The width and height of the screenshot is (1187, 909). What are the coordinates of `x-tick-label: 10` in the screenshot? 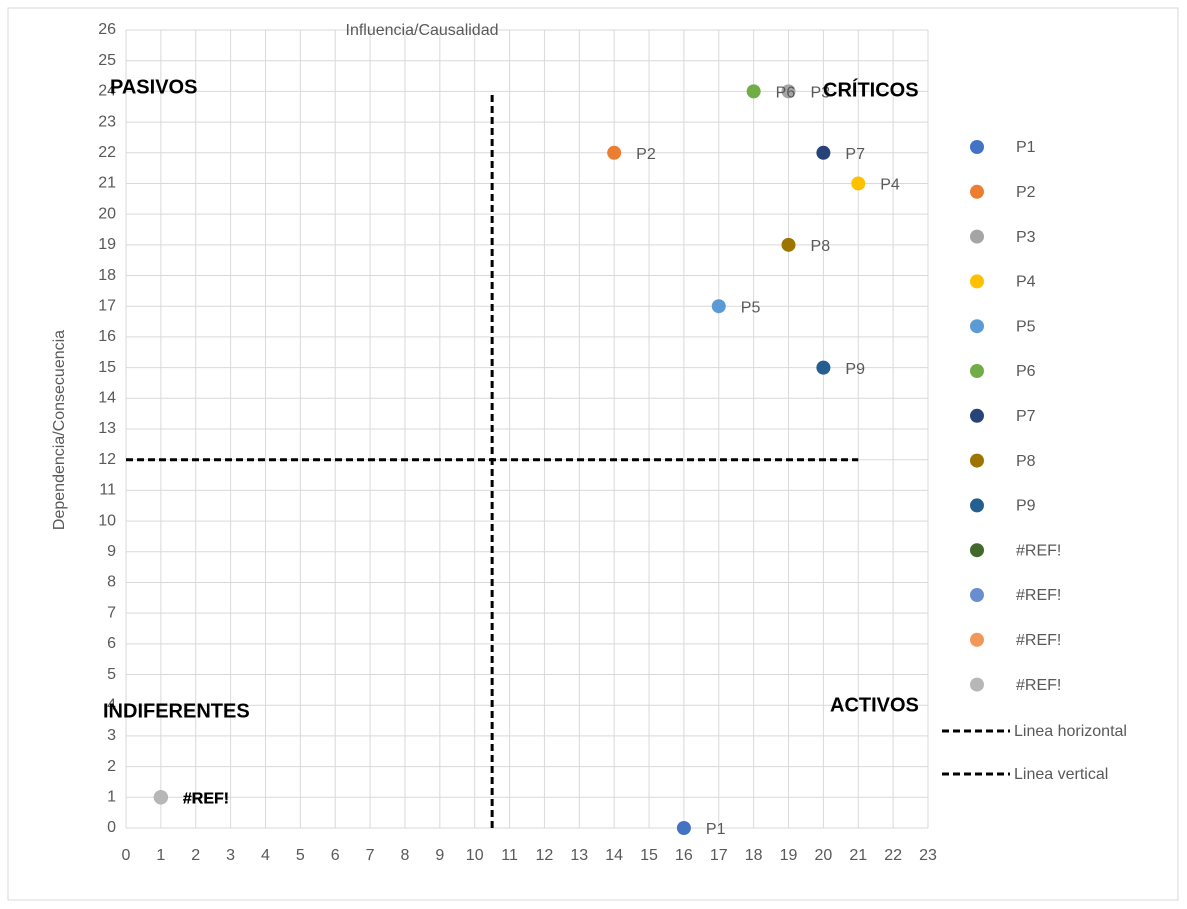 It's located at (475, 855).